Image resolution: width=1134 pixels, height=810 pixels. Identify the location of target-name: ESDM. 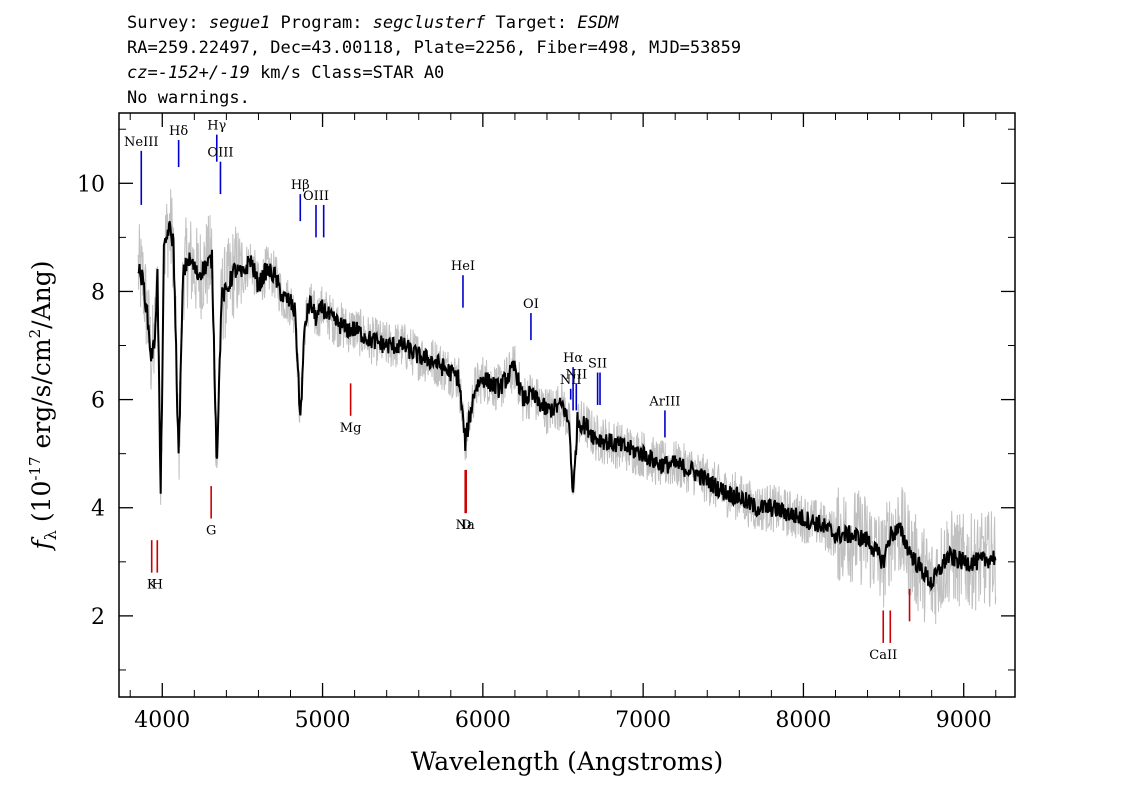
(598, 23).